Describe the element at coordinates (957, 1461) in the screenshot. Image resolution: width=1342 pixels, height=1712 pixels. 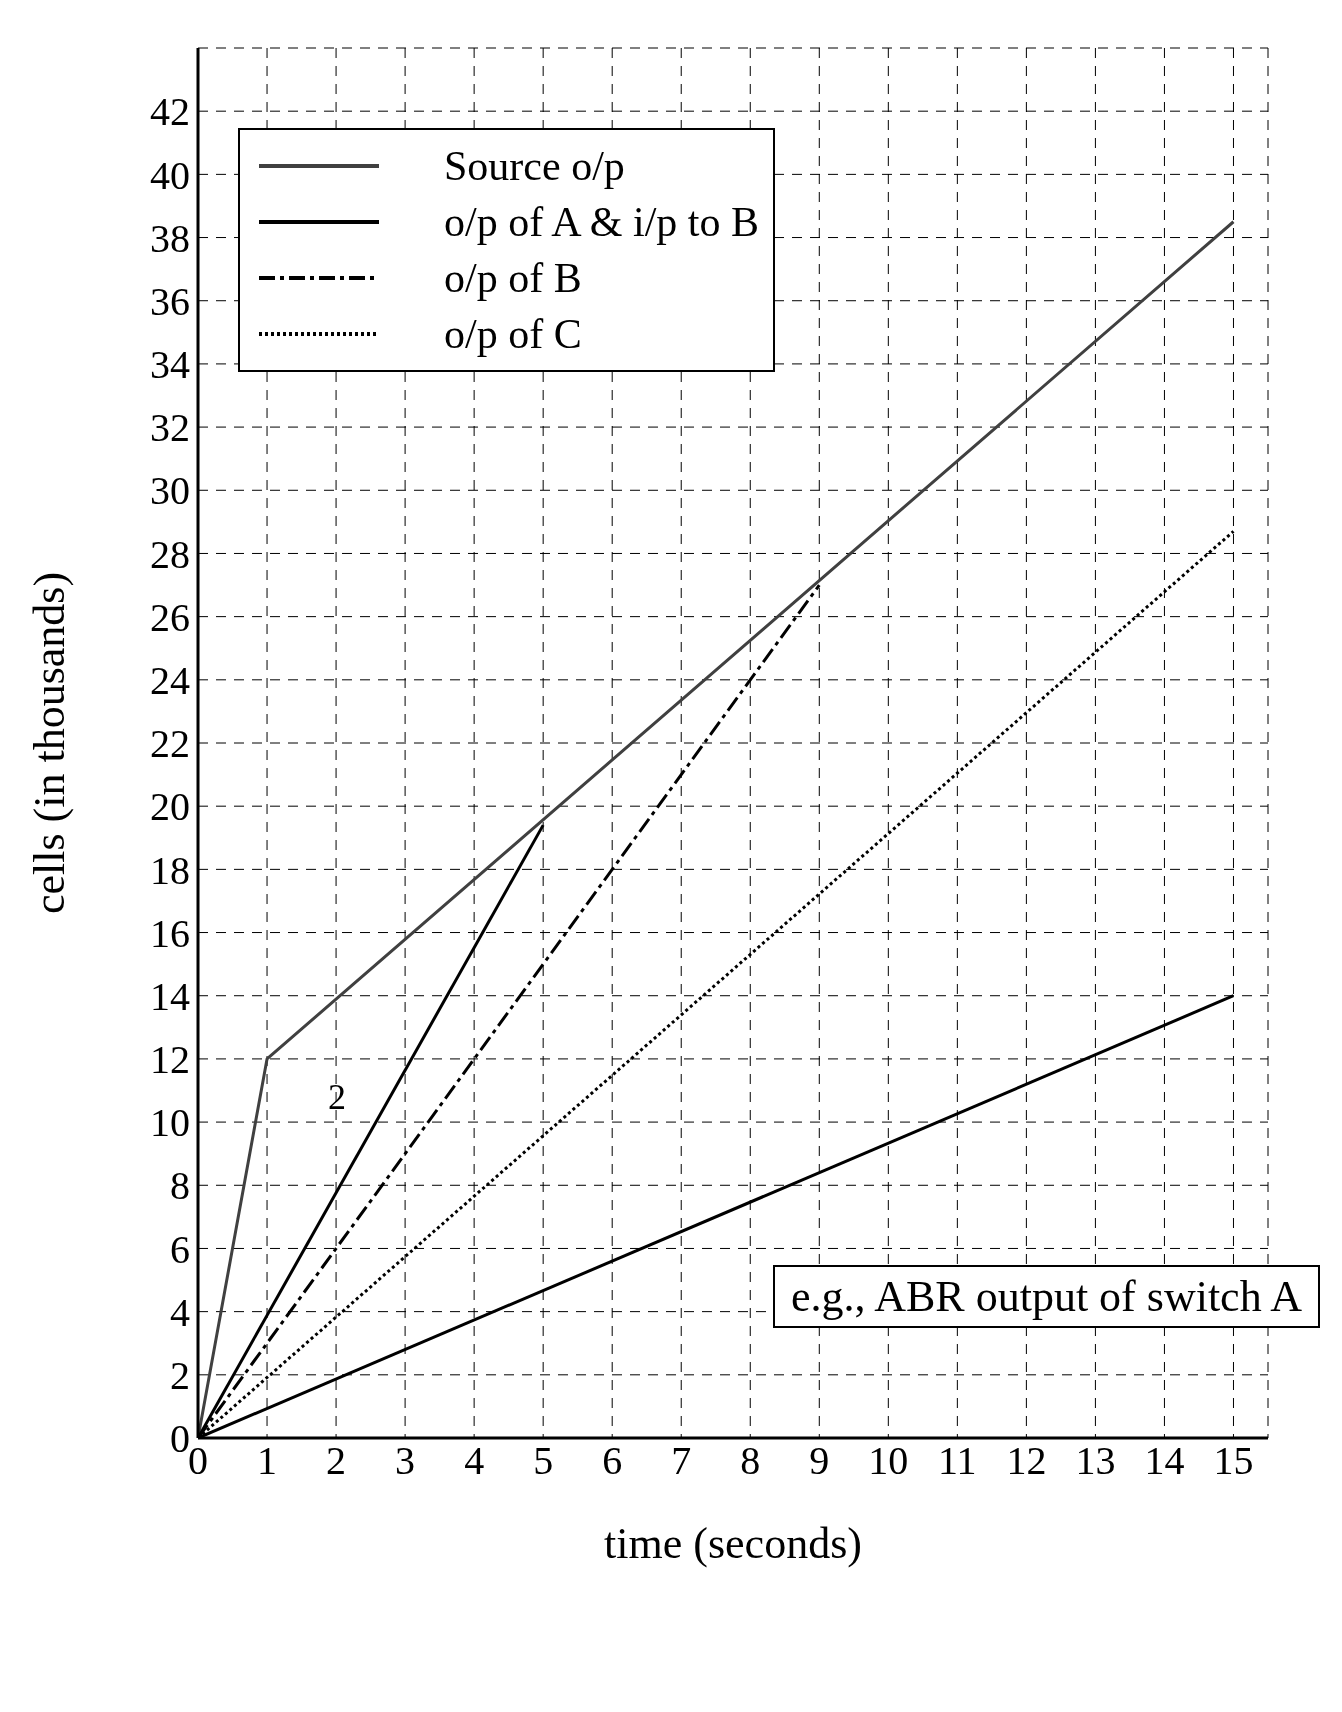
I see `x-tick-label: 11` at that location.